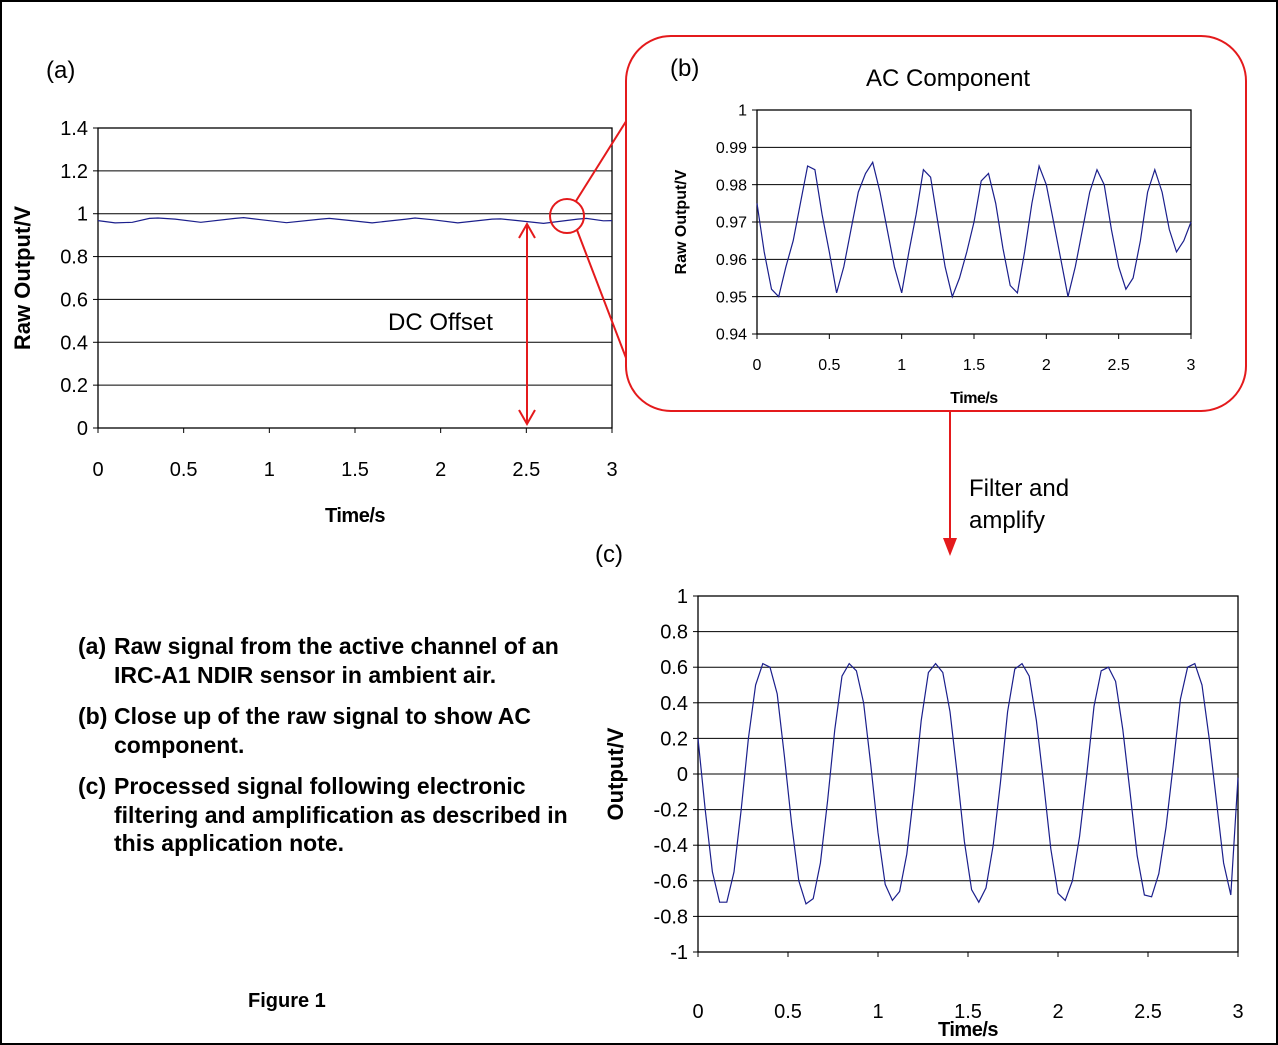  What do you see at coordinates (92, 786) in the screenshot?
I see `caption-label-c: (c)` at bounding box center [92, 786].